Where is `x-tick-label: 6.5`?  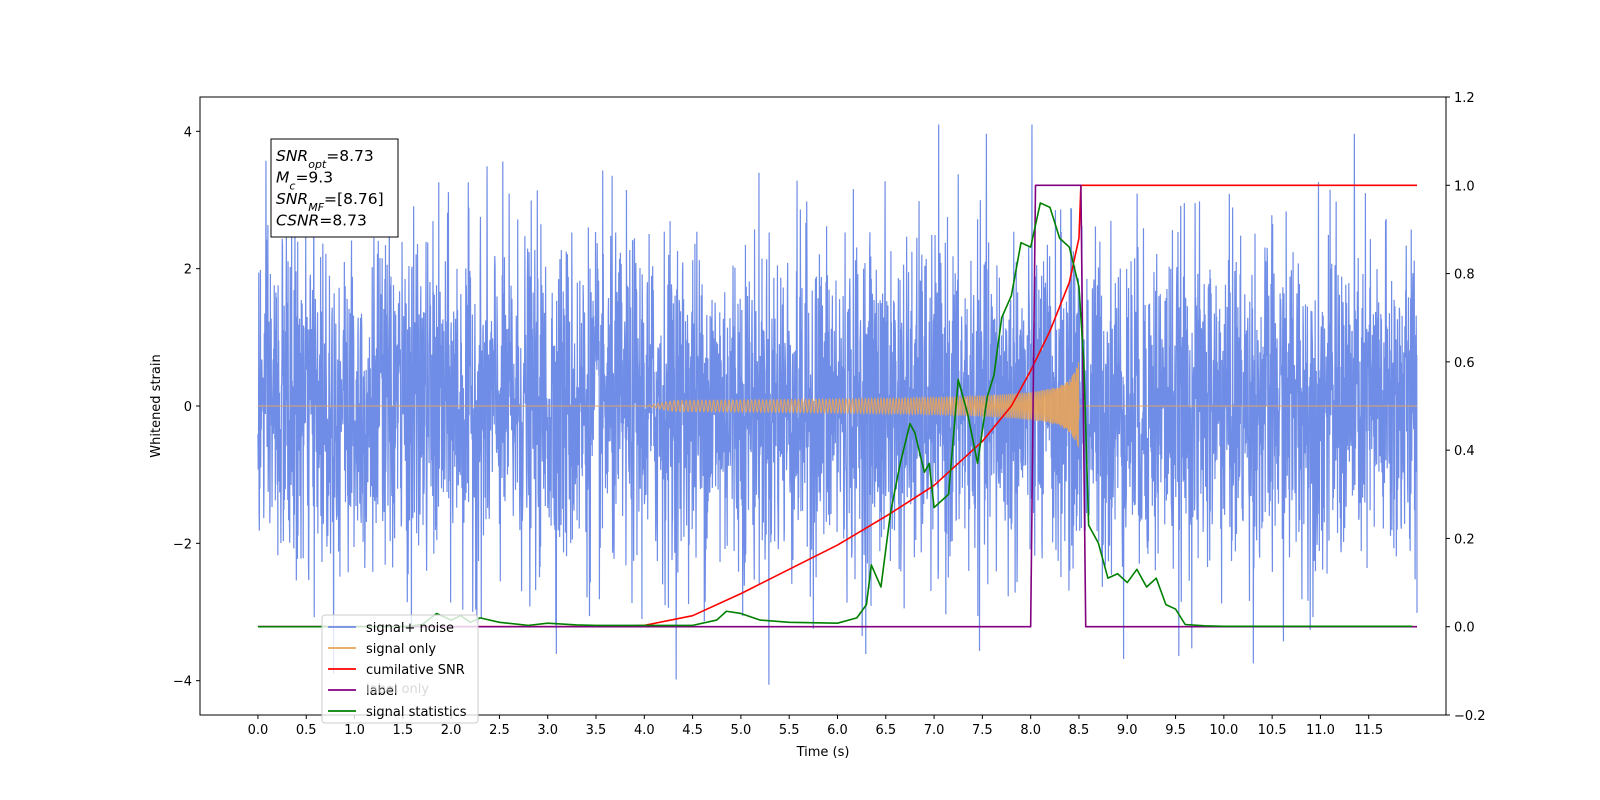
x-tick-label: 6.5 is located at coordinates (885, 730).